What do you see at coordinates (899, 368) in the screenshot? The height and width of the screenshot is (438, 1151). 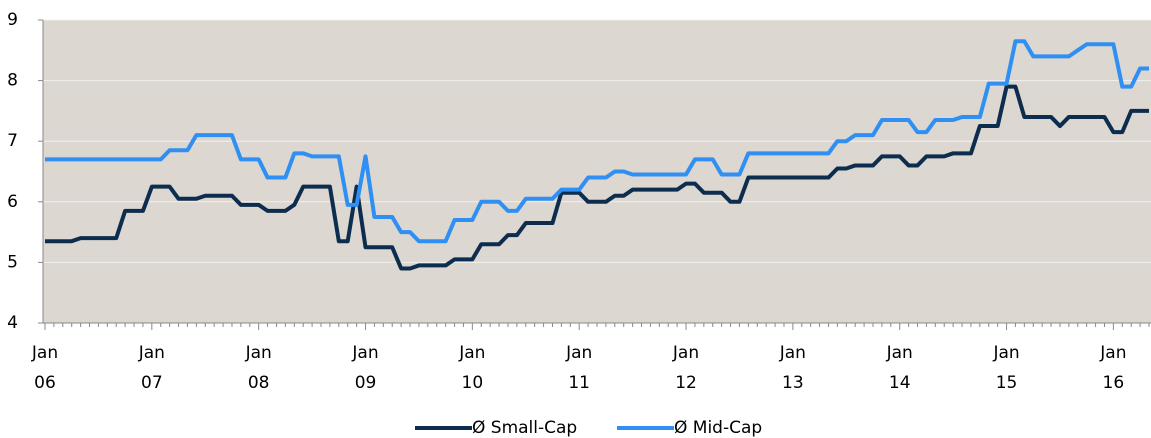 I see `x-tick-label: Jan 14` at bounding box center [899, 368].